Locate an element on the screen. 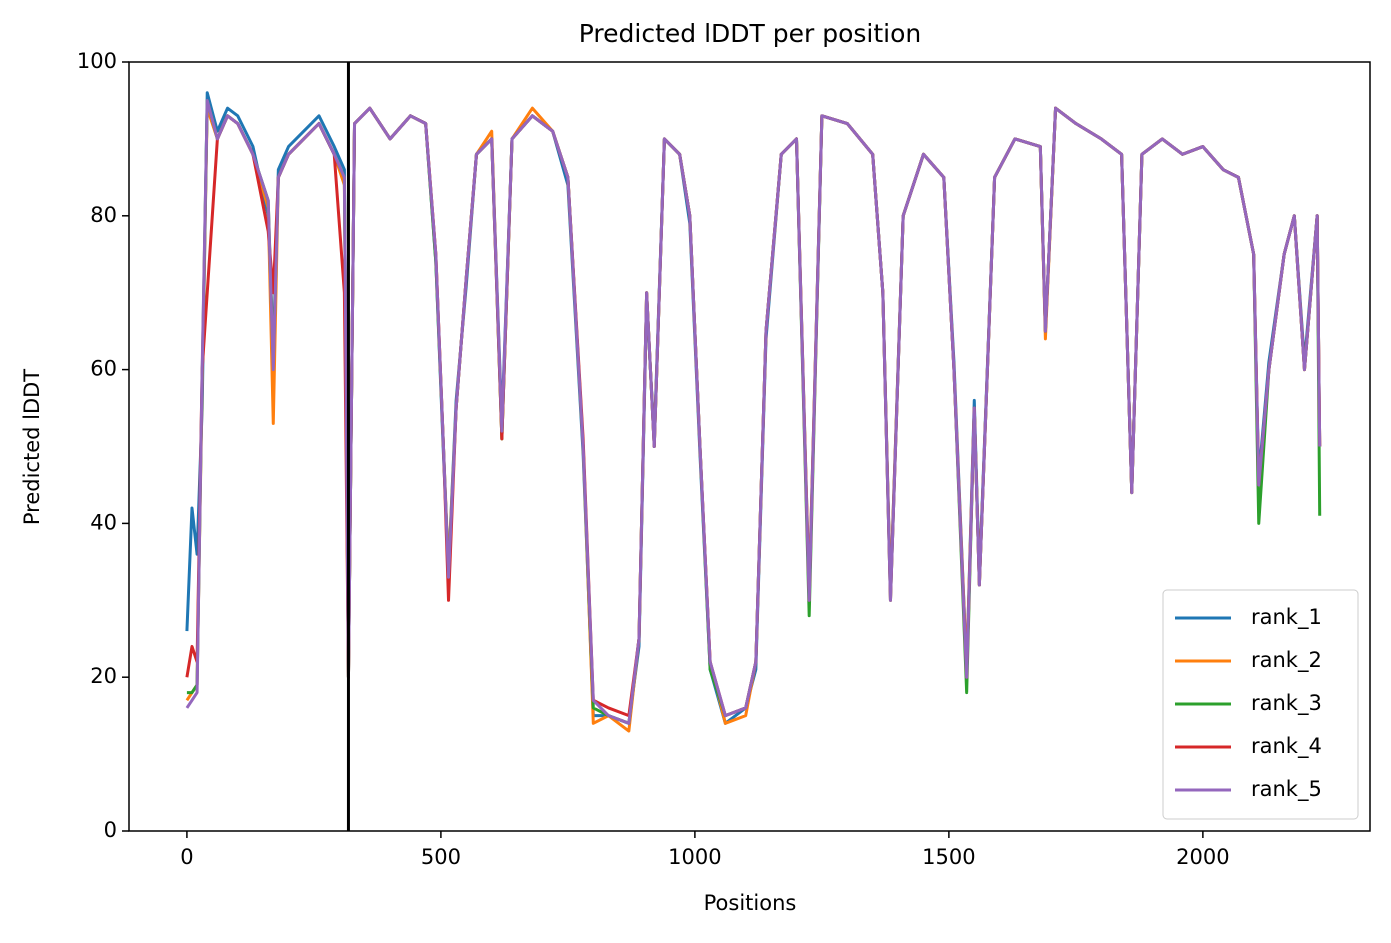  legend-box is located at coordinates (1260, 704).